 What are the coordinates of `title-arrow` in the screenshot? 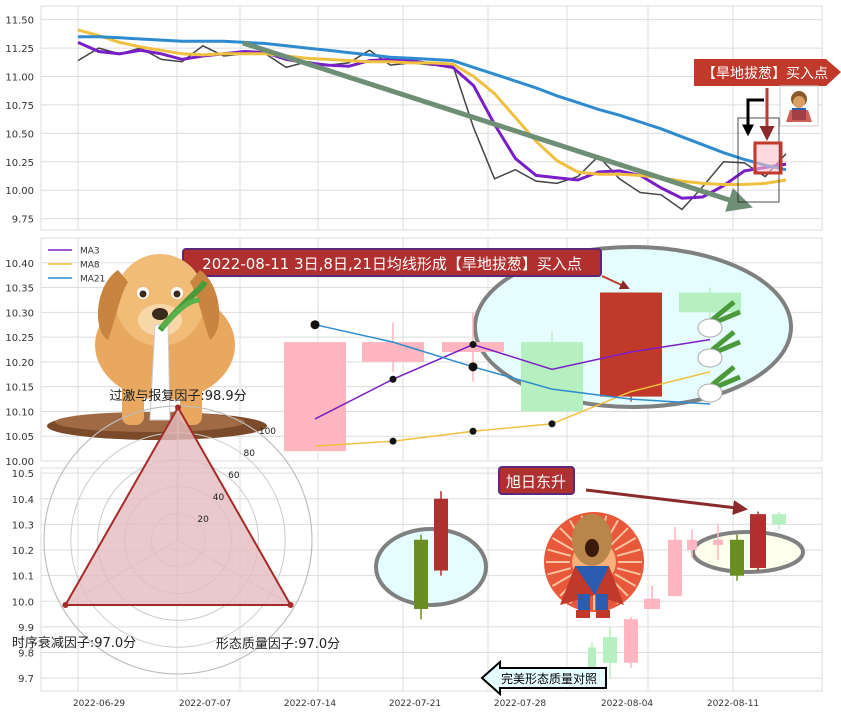 It's located at (615, 282).